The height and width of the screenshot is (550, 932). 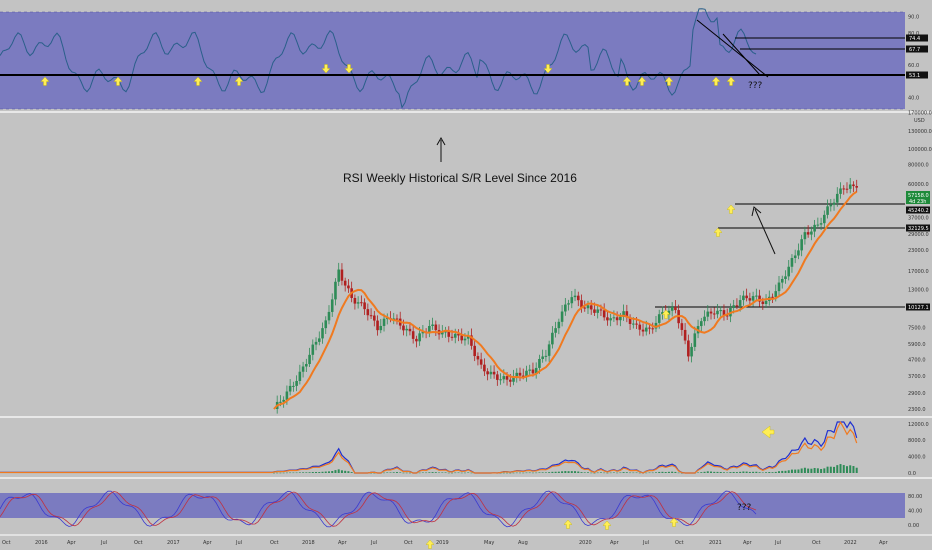 What do you see at coordinates (919, 121) in the screenshot?
I see `currency-label: USD` at bounding box center [919, 121].